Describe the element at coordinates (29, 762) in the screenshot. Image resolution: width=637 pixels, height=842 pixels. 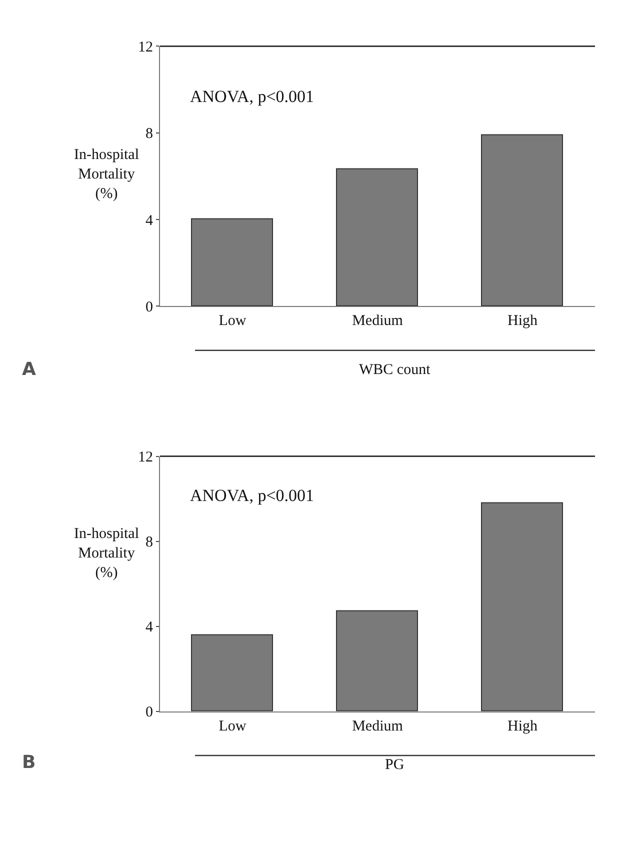
I see `text: B` at that location.